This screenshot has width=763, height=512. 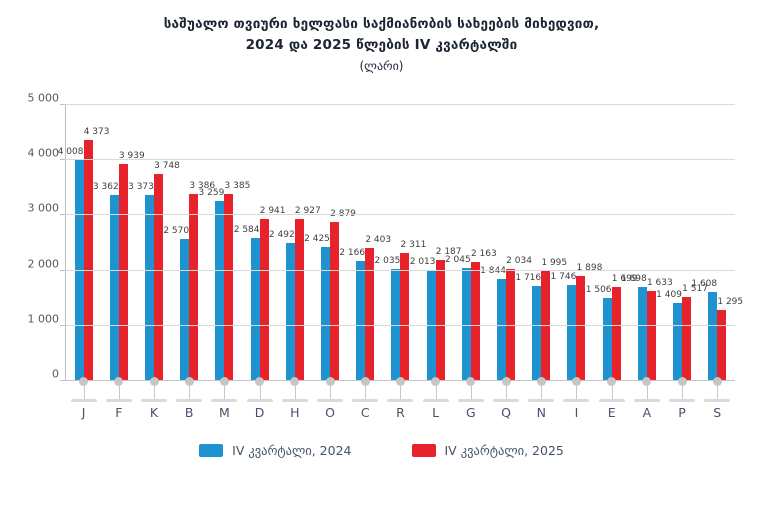 I want to click on x-axis-label-R: R, so click(x=400, y=412).